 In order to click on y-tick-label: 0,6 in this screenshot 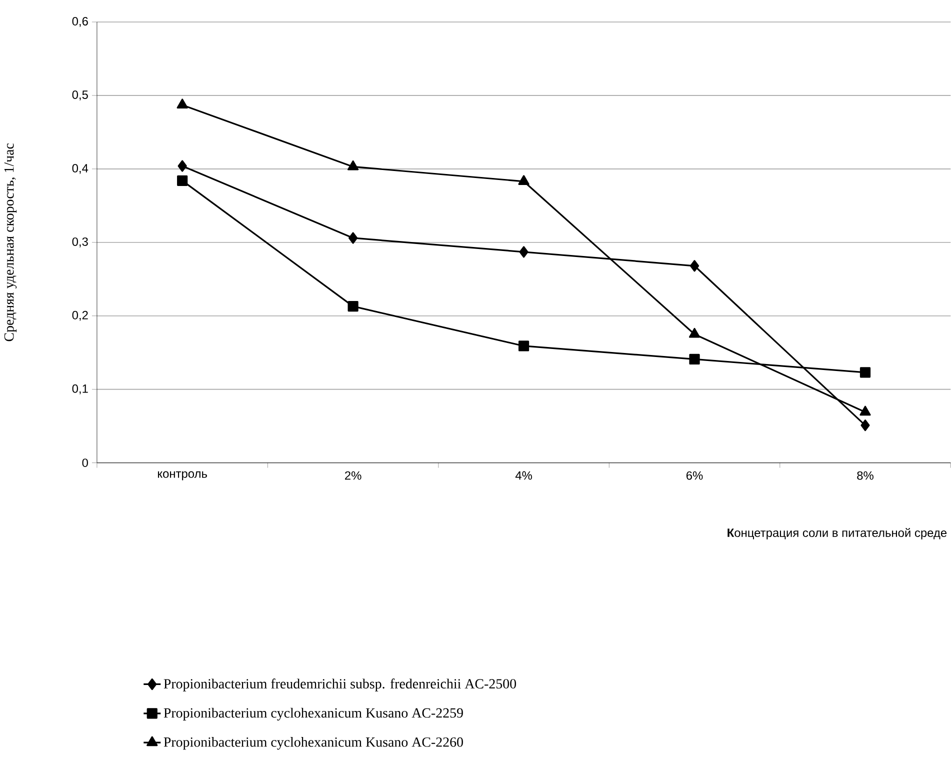, I will do `click(80, 22)`.